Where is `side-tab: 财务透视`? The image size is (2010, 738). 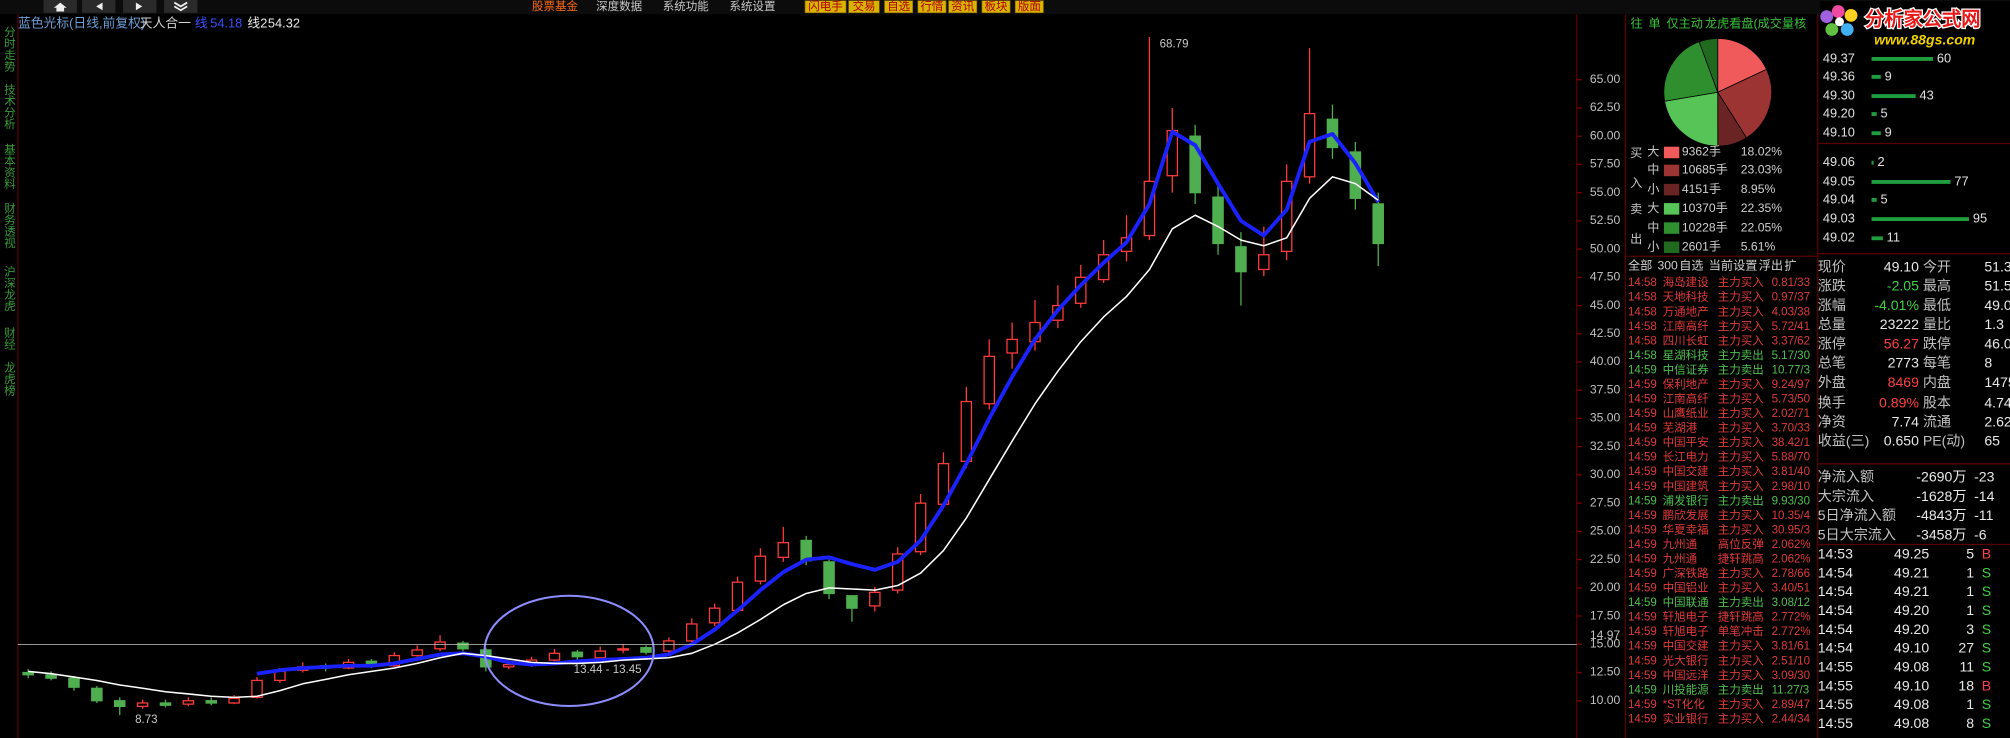
side-tab: 财务透视 is located at coordinates (9, 225).